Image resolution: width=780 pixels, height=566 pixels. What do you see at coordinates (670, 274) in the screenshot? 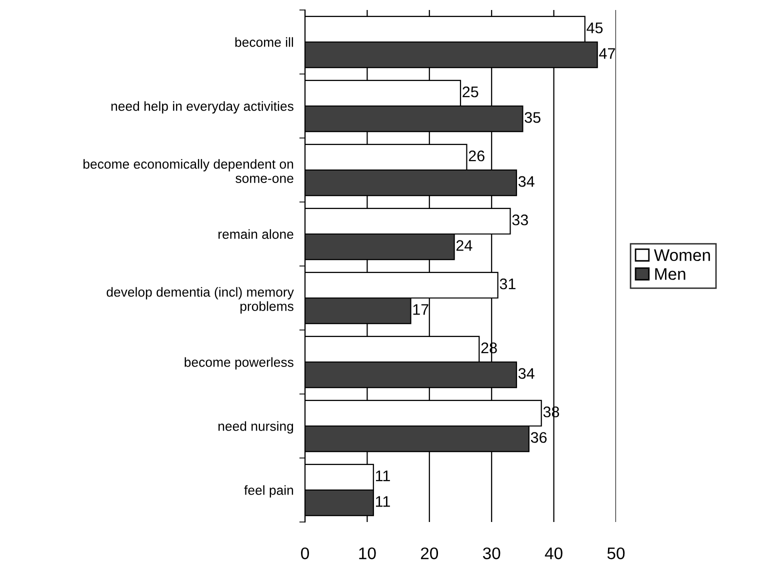
I see `legend-label: Men` at bounding box center [670, 274].